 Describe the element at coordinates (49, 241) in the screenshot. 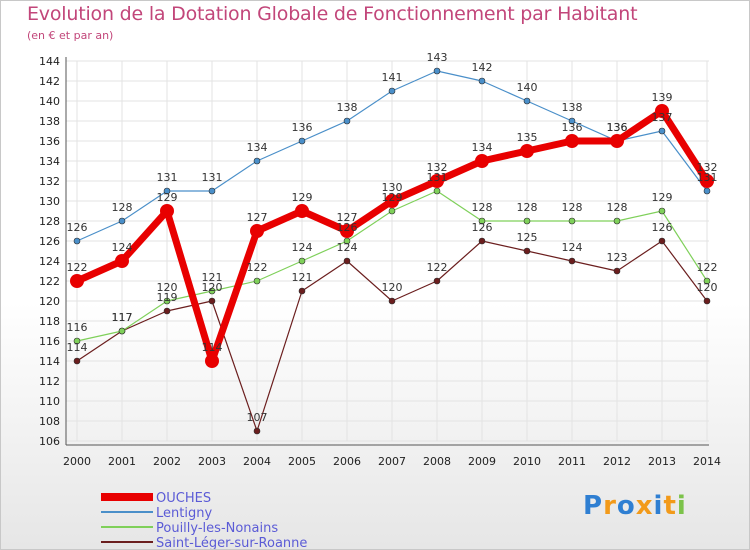

I see `y-tick-label: 126` at that location.